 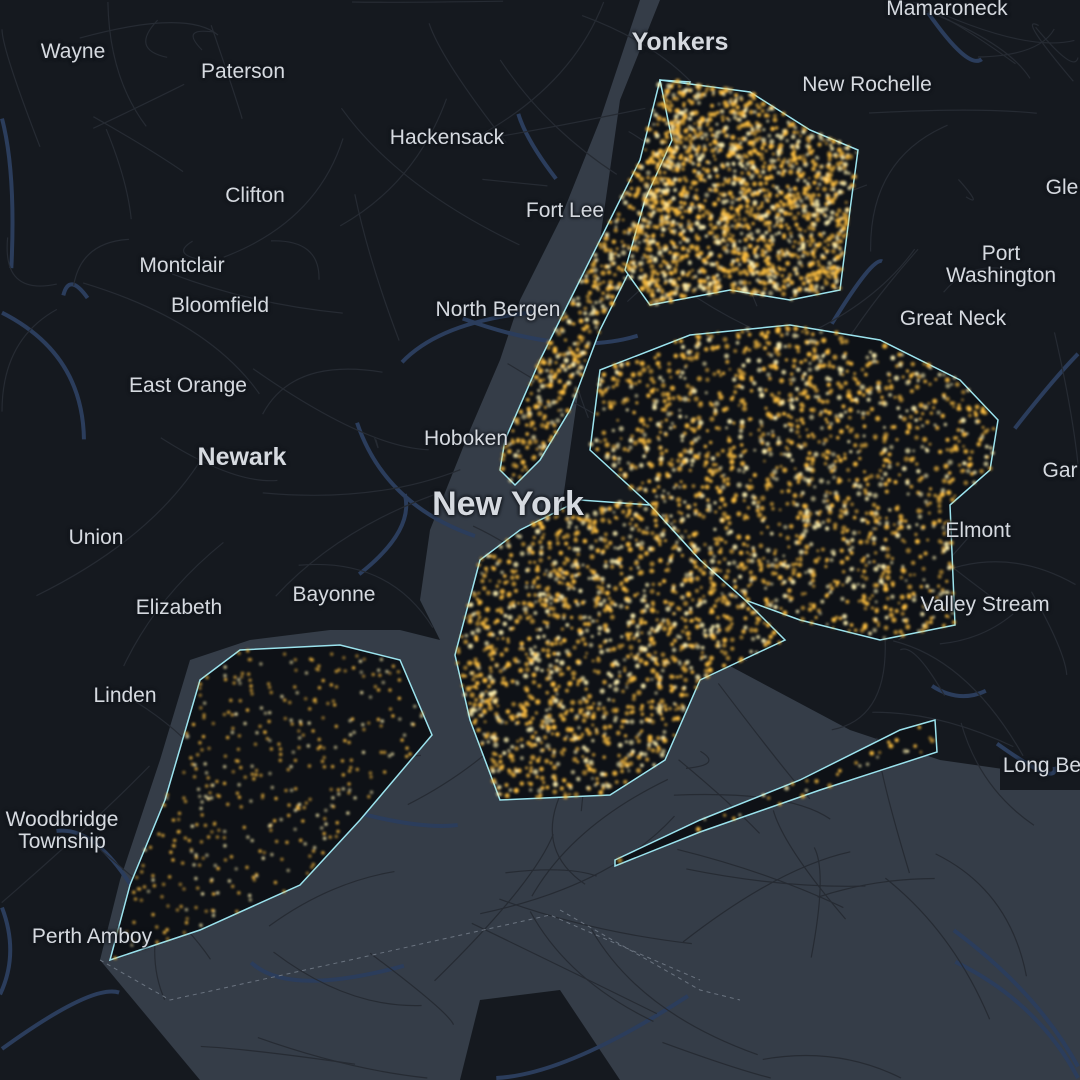 I want to click on highway, so click(x=1046, y=391).